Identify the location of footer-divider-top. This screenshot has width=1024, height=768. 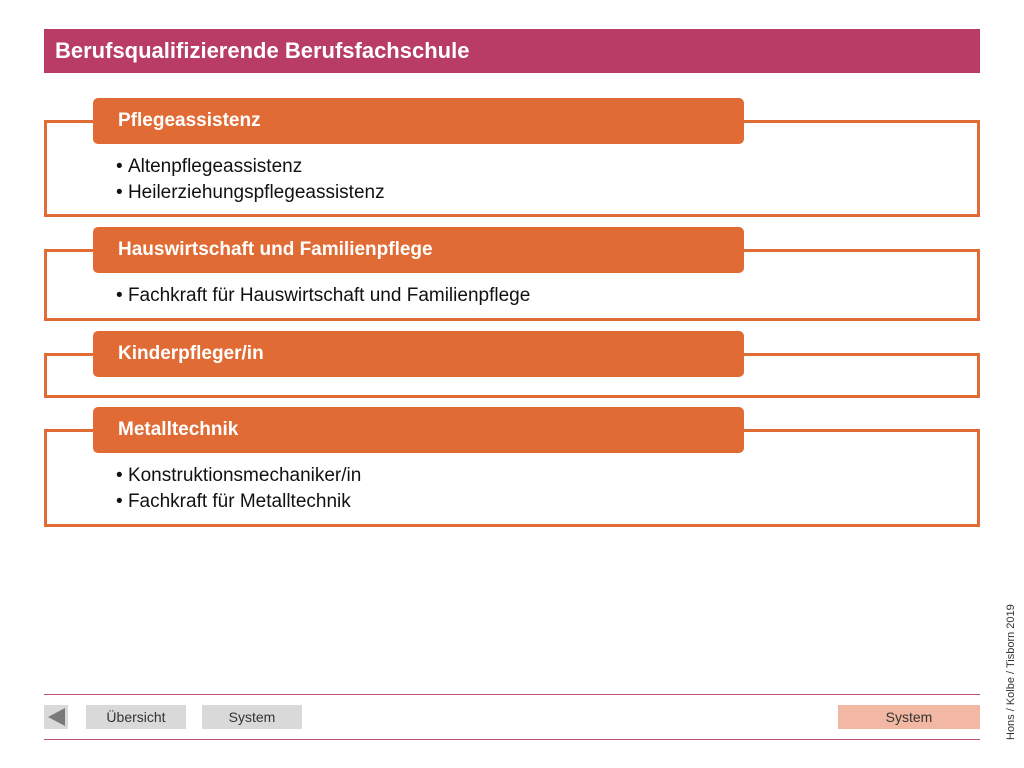
(512, 694).